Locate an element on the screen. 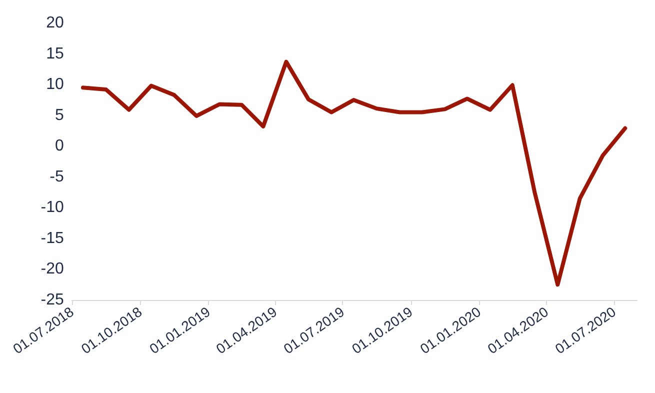 The height and width of the screenshot is (393, 655). y-tick-label: -20 is located at coordinates (52, 269).